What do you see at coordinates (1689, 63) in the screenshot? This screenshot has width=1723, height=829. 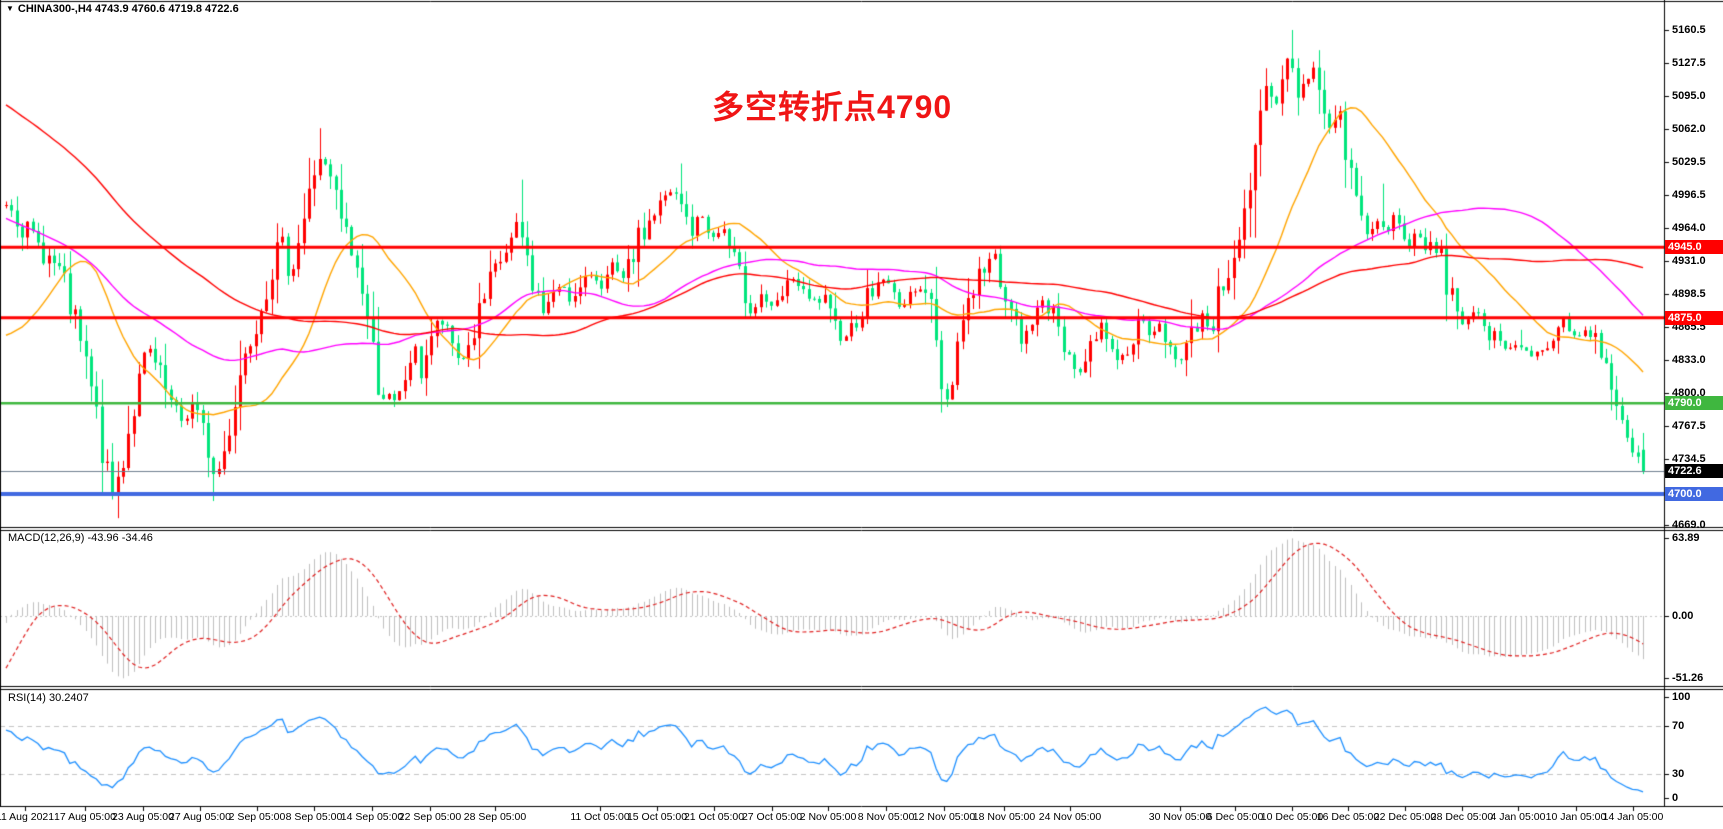 I see `price-tick-label: 5127.5` at bounding box center [1689, 63].